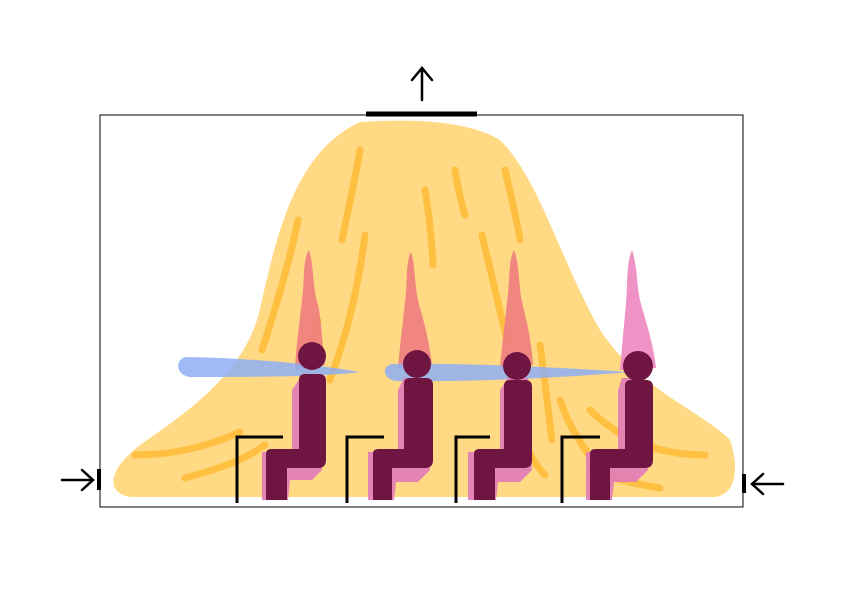 The image size is (842, 596). What do you see at coordinates (621, 440) in the screenshot?
I see `person-4-body` at bounding box center [621, 440].